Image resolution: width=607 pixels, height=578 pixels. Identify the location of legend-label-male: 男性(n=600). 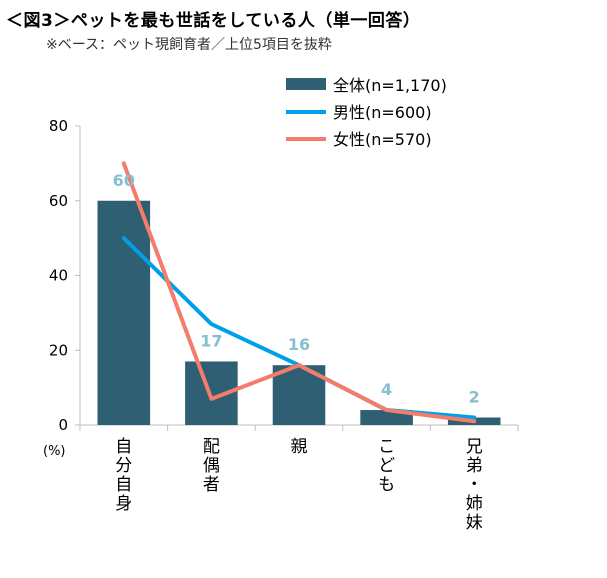
(382, 112).